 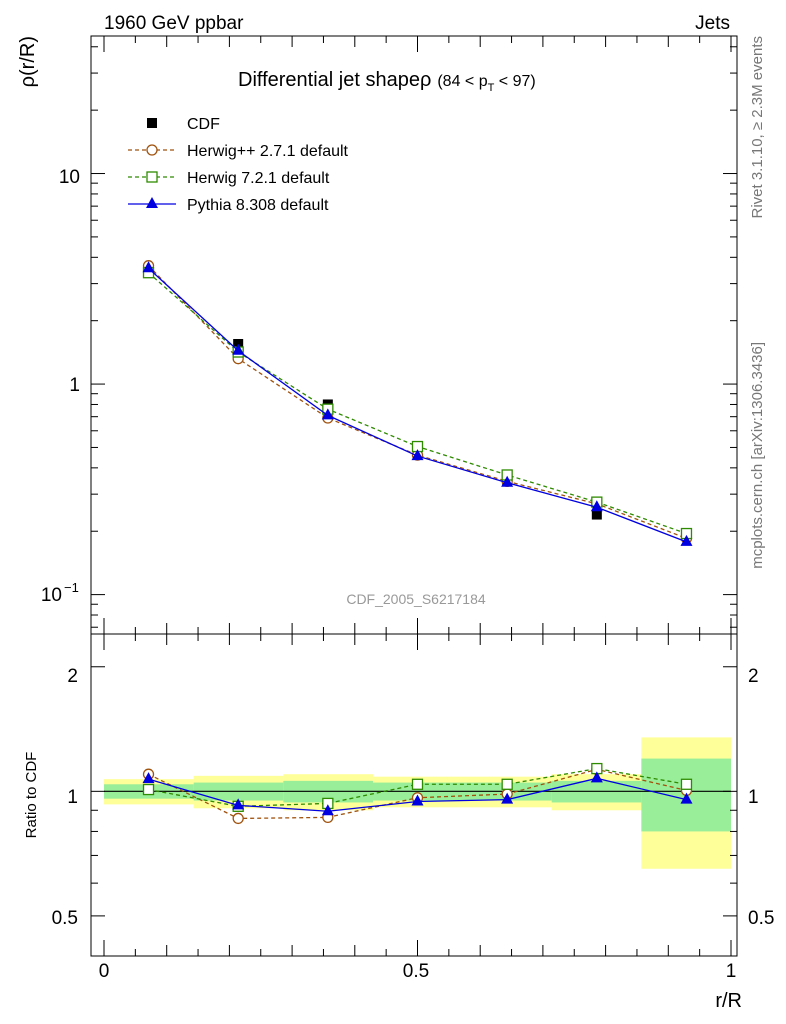 I want to click on main-watermark: CDF_2005_S6217184, so click(x=416, y=599).